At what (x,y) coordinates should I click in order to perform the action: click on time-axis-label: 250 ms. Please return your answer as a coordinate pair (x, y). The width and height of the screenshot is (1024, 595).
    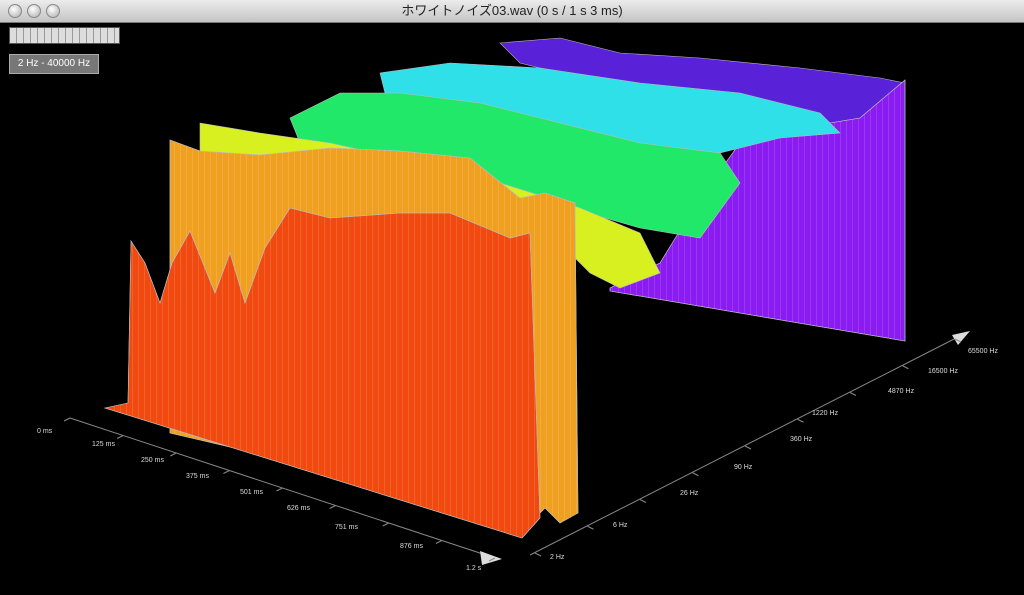
    Looking at the image, I should click on (152, 460).